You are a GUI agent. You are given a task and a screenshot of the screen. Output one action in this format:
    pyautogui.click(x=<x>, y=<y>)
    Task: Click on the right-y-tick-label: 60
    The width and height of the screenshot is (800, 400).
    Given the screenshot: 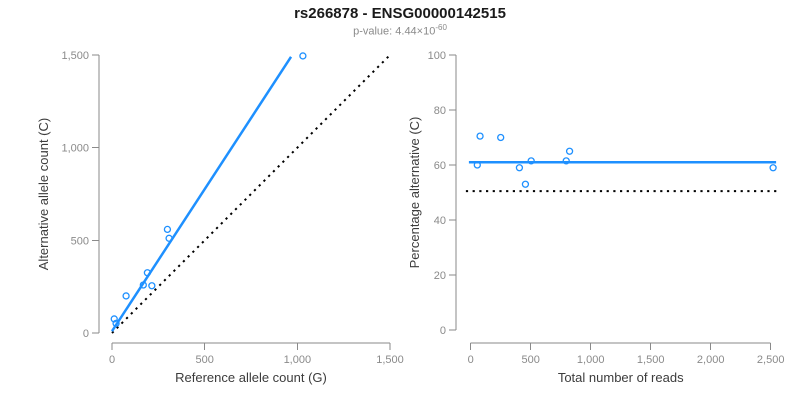 What is the action you would take?
    pyautogui.click(x=440, y=166)
    